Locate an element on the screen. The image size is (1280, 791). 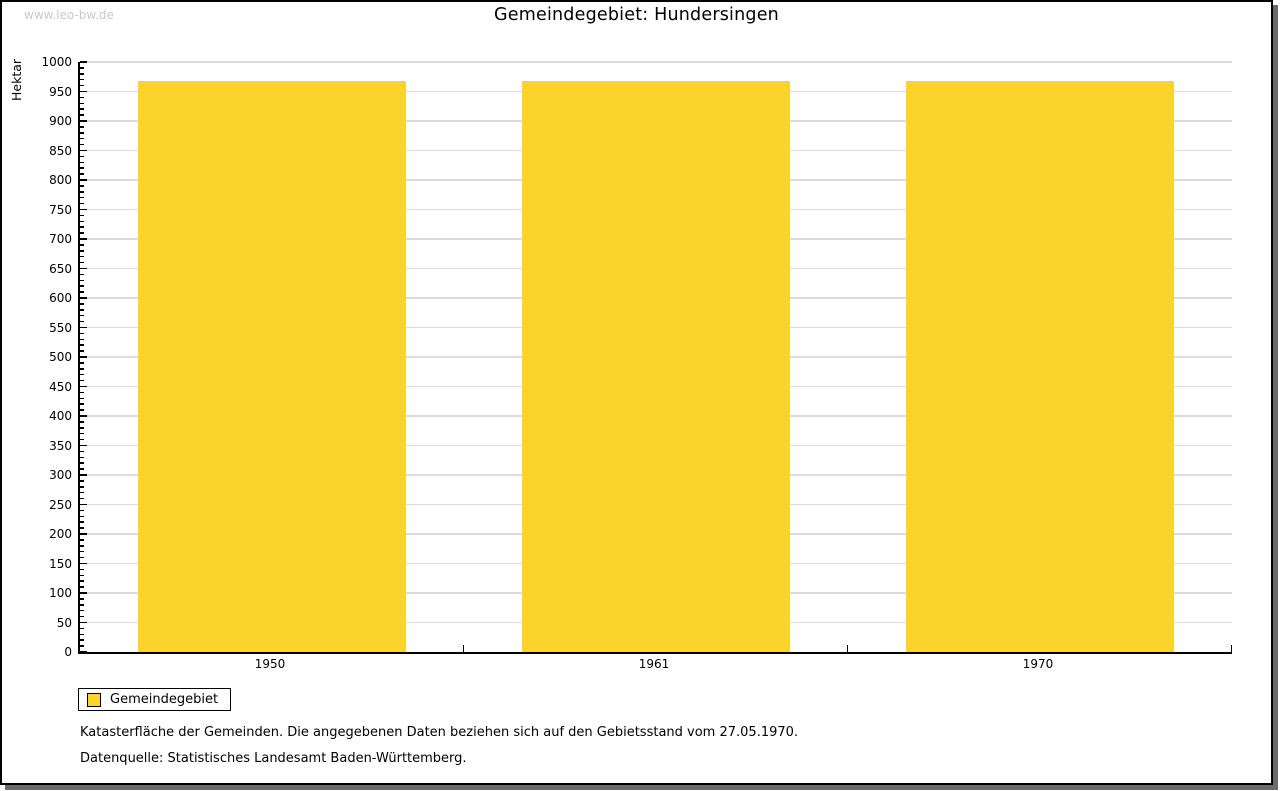
y-tick-label: 500 is located at coordinates (60, 357).